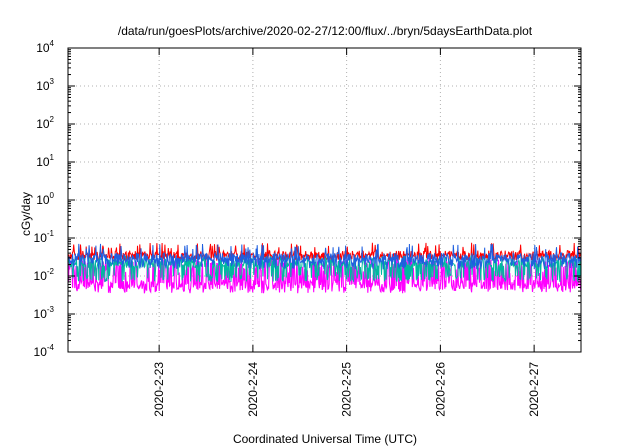 The image size is (640, 448). I want to click on y-tick-label: 10⁻¹, so click(44, 237).